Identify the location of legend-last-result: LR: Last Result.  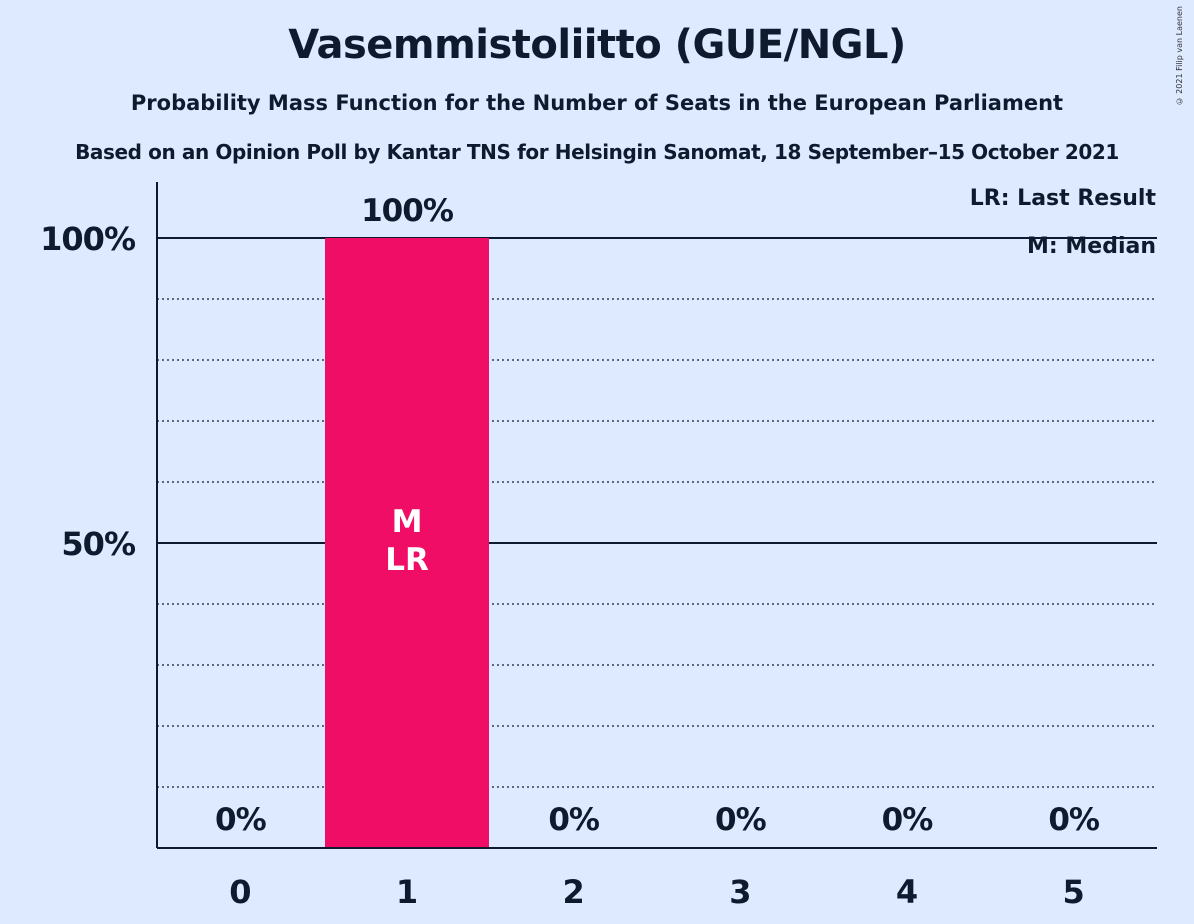
(1062, 198).